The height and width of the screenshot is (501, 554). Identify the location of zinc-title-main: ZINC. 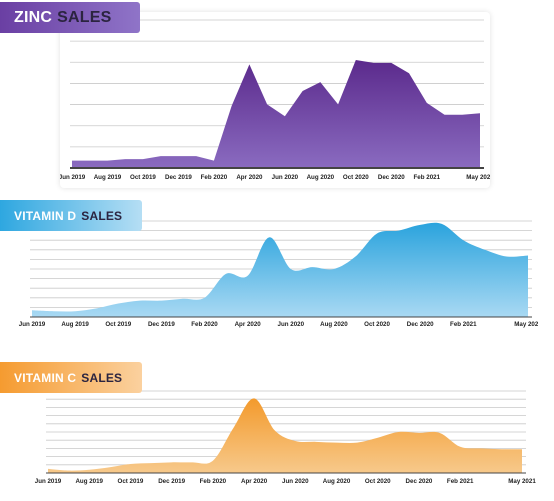
(33, 17).